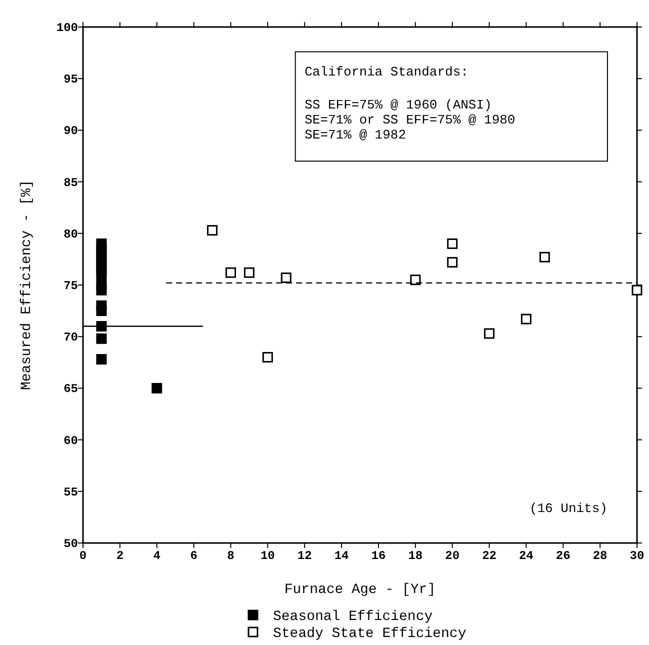  I want to click on x-tick-label: 14, so click(341, 556).